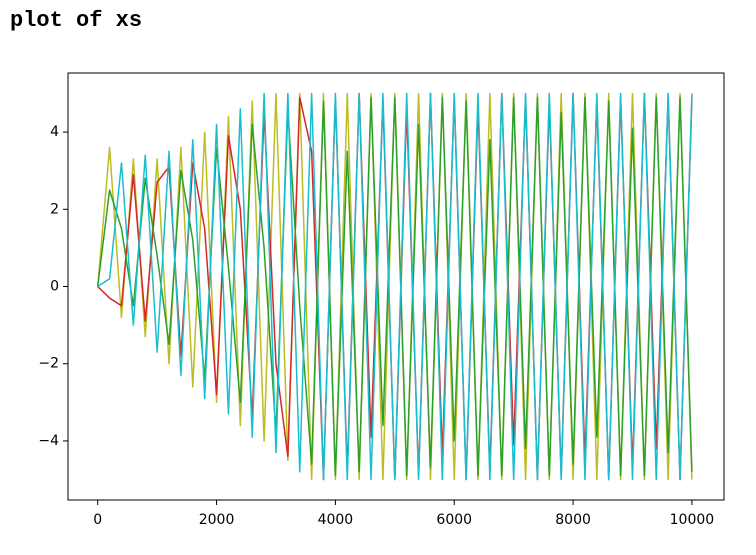 Image resolution: width=756 pixels, height=555 pixels. I want to click on x-tick-label: 8000, so click(573, 520).